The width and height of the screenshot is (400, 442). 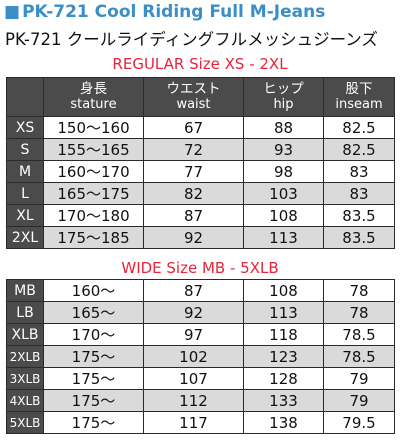 What do you see at coordinates (283, 104) in the screenshot?
I see `col-en: hip` at bounding box center [283, 104].